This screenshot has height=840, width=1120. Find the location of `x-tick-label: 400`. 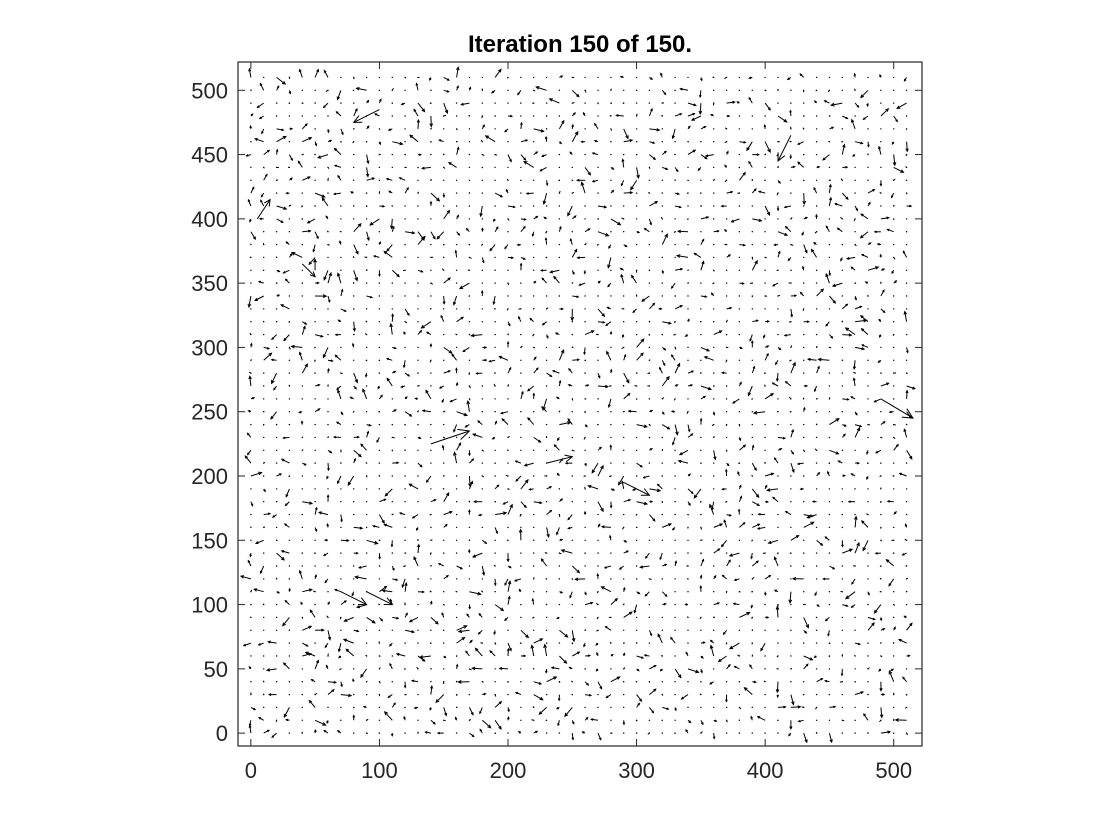

x-tick-label: 400 is located at coordinates (765, 770).